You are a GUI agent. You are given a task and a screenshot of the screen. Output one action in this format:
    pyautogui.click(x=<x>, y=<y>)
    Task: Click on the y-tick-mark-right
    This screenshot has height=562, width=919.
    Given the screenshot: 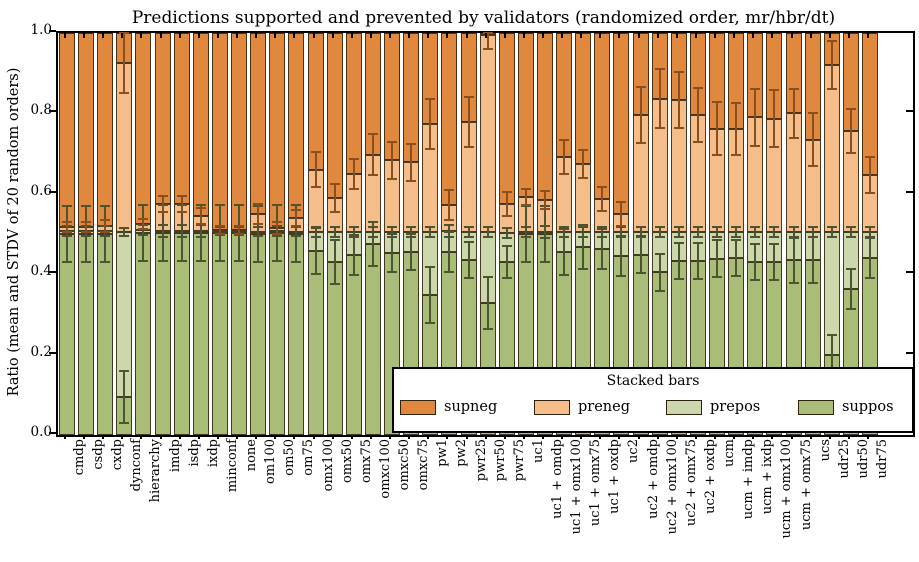 What is the action you would take?
    pyautogui.click(x=909, y=272)
    